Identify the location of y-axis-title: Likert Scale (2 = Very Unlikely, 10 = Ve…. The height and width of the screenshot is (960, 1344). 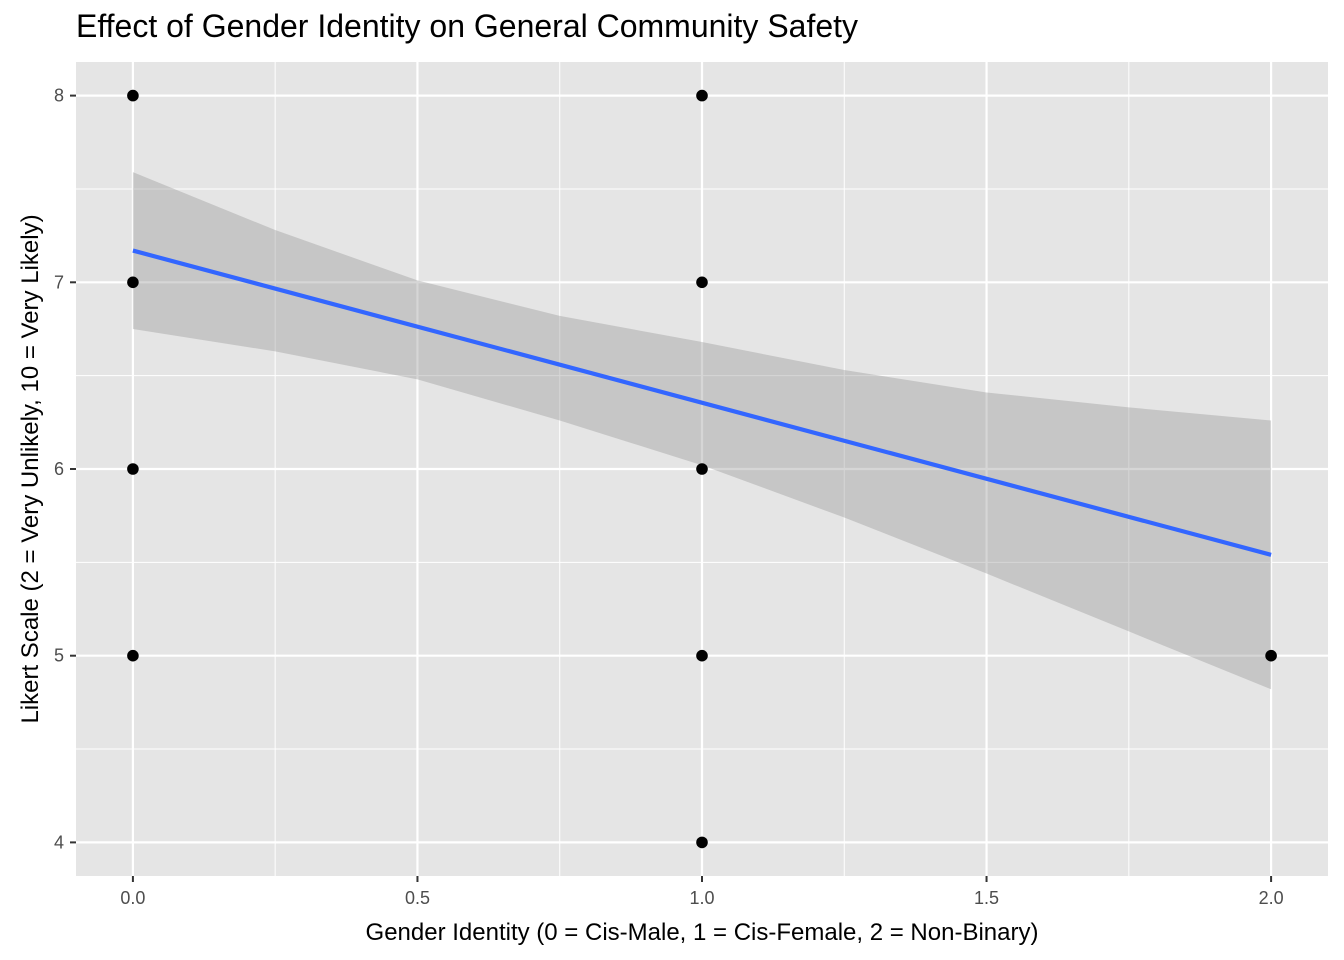
(30, 468).